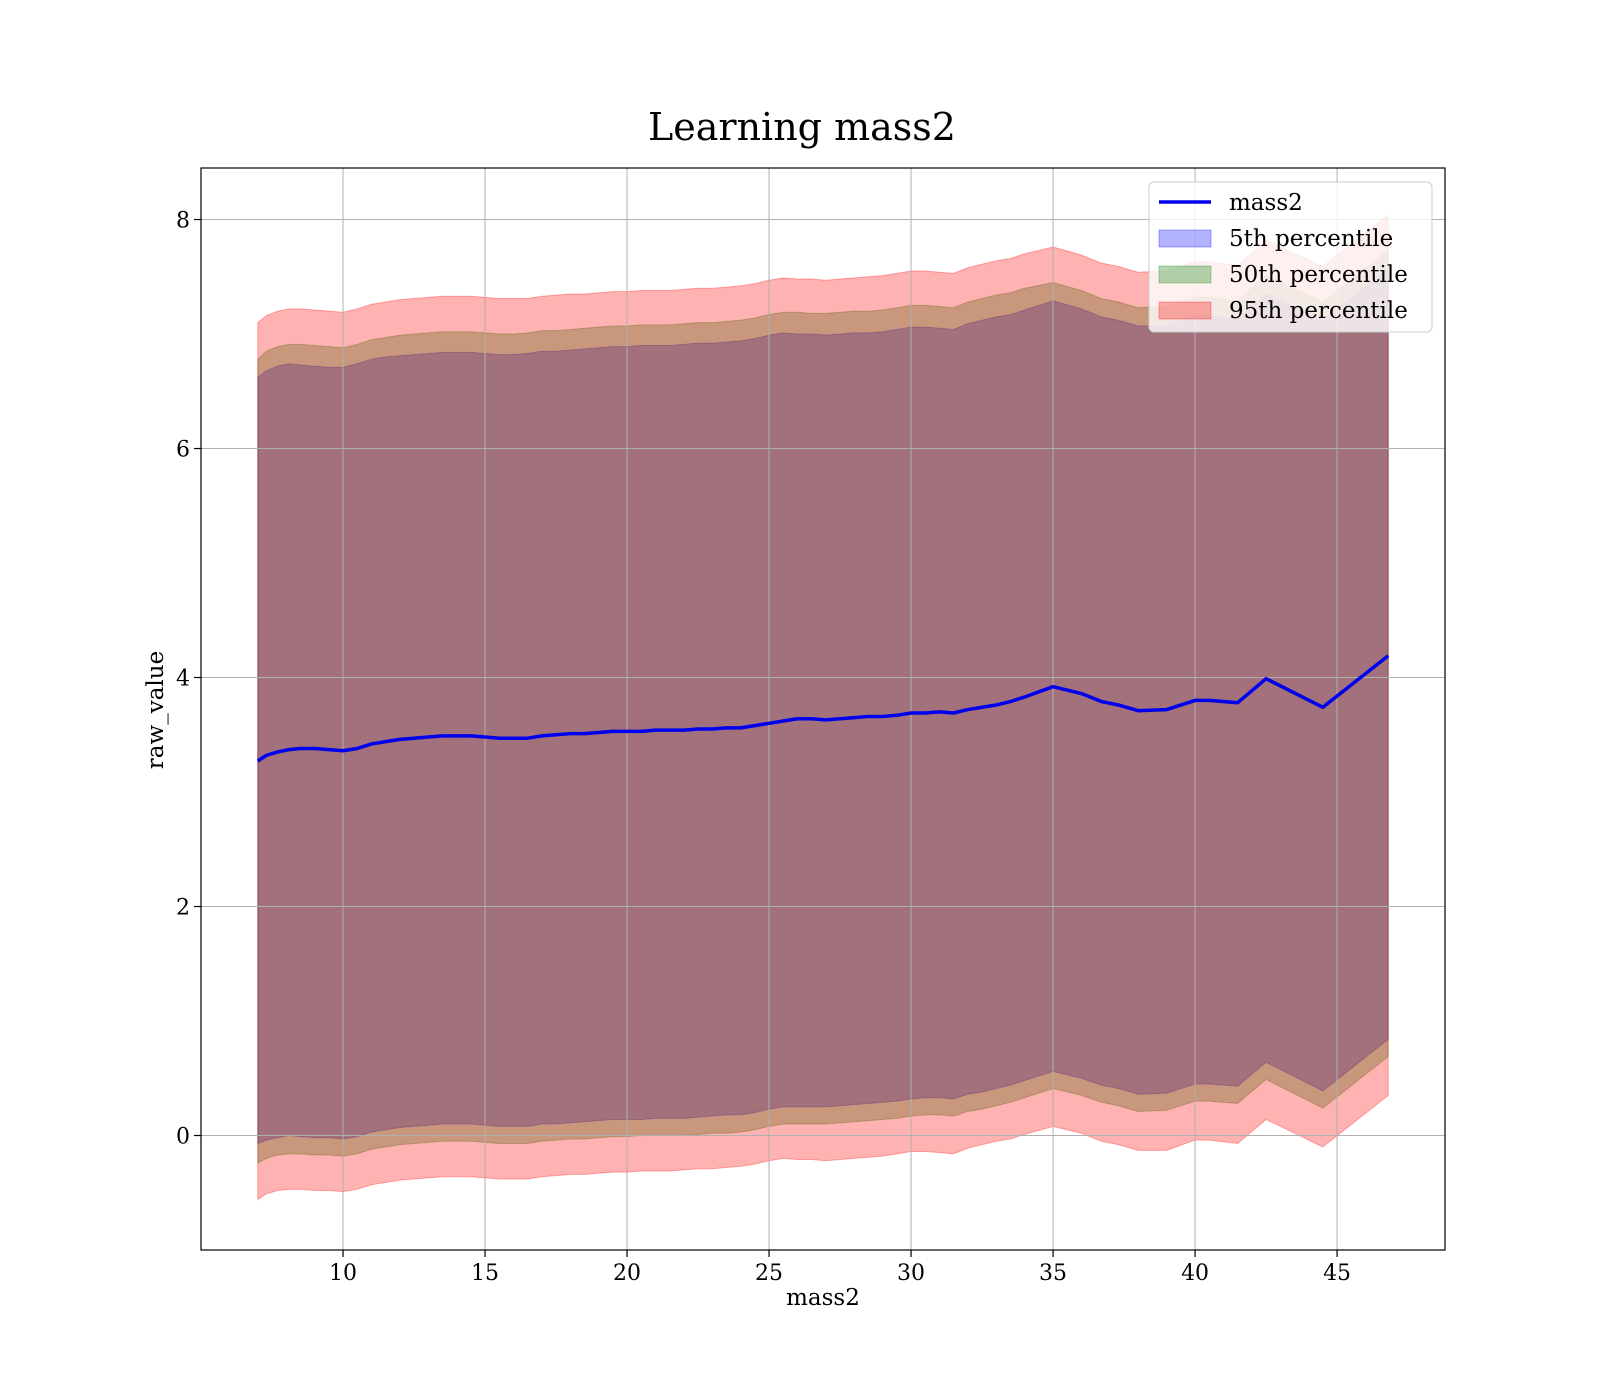 This screenshot has height=1400, width=1600. Describe the element at coordinates (911, 1273) in the screenshot. I see `x-tick-label-4: 30` at that location.